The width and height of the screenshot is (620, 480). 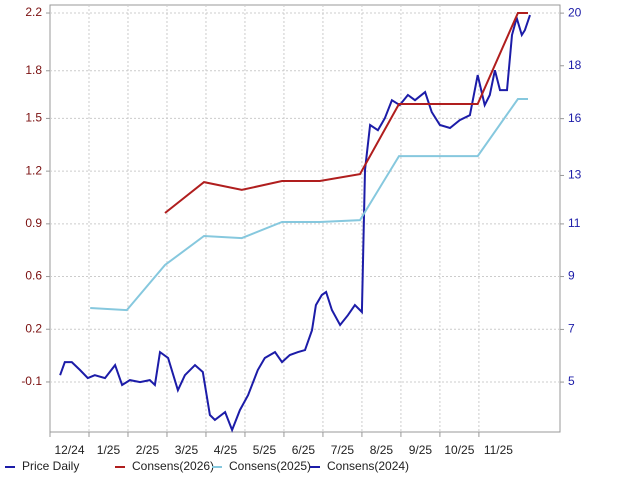 What do you see at coordinates (226, 450) in the screenshot?
I see `x-tick-label: 4/25` at bounding box center [226, 450].